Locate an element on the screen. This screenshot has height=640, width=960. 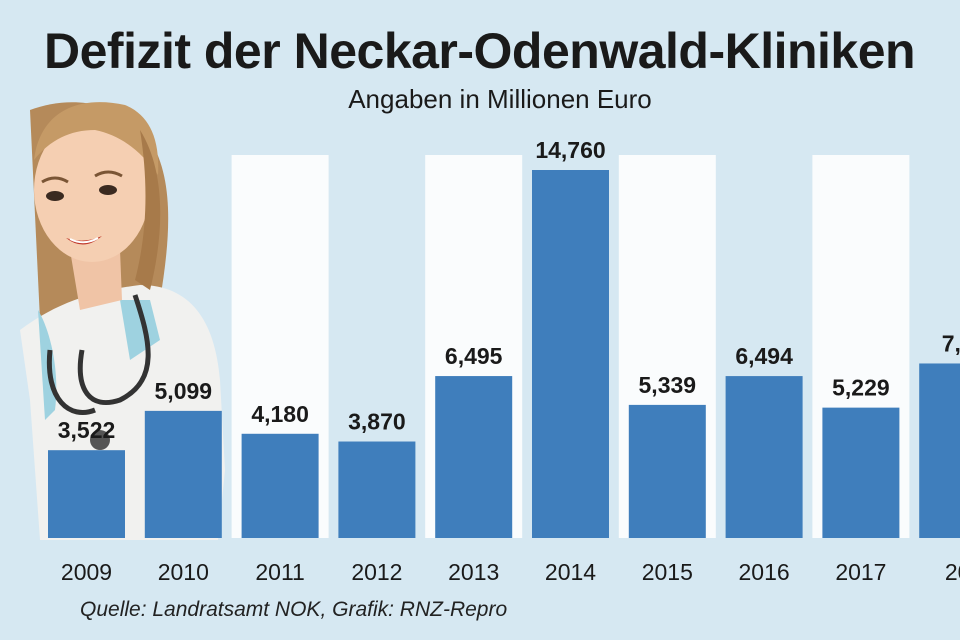
data-label-2009: 3,522 is located at coordinates (87, 430).